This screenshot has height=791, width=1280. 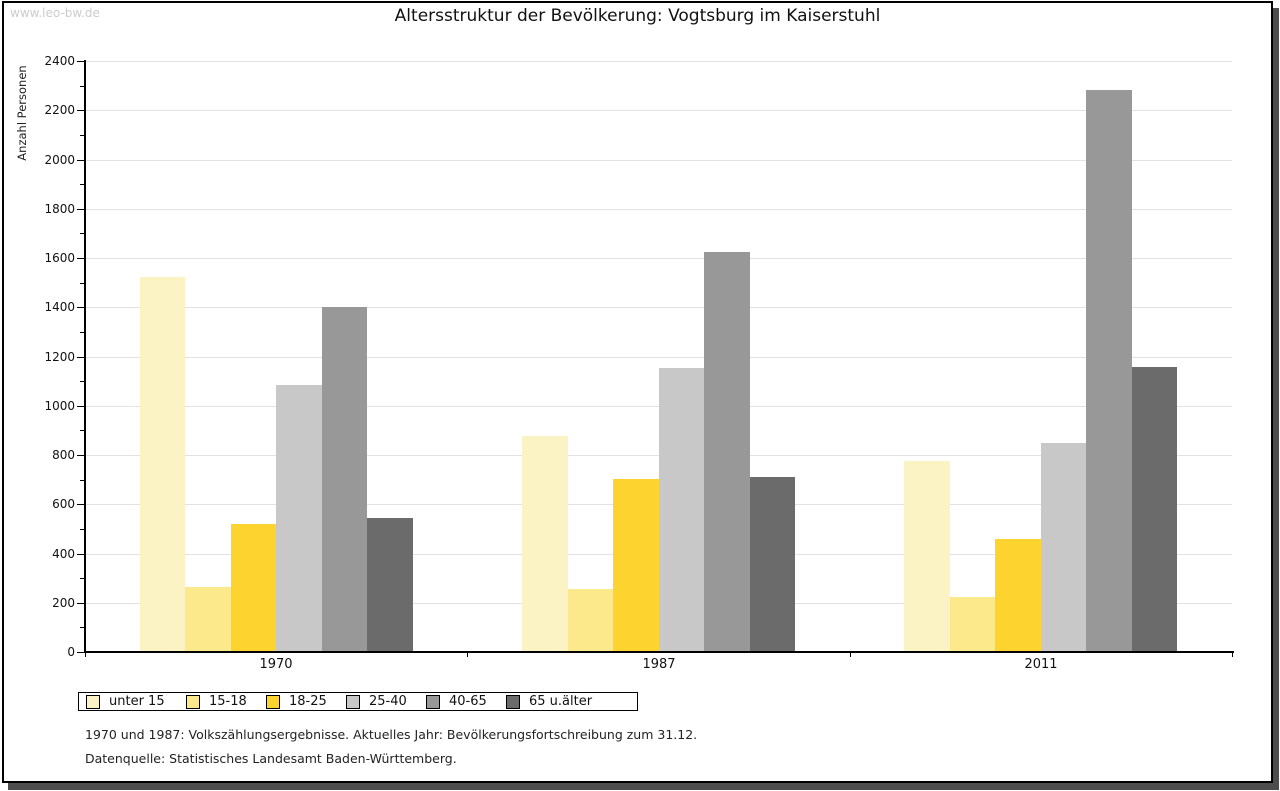 I want to click on y-tick-label: 1800, so click(x=59, y=209).